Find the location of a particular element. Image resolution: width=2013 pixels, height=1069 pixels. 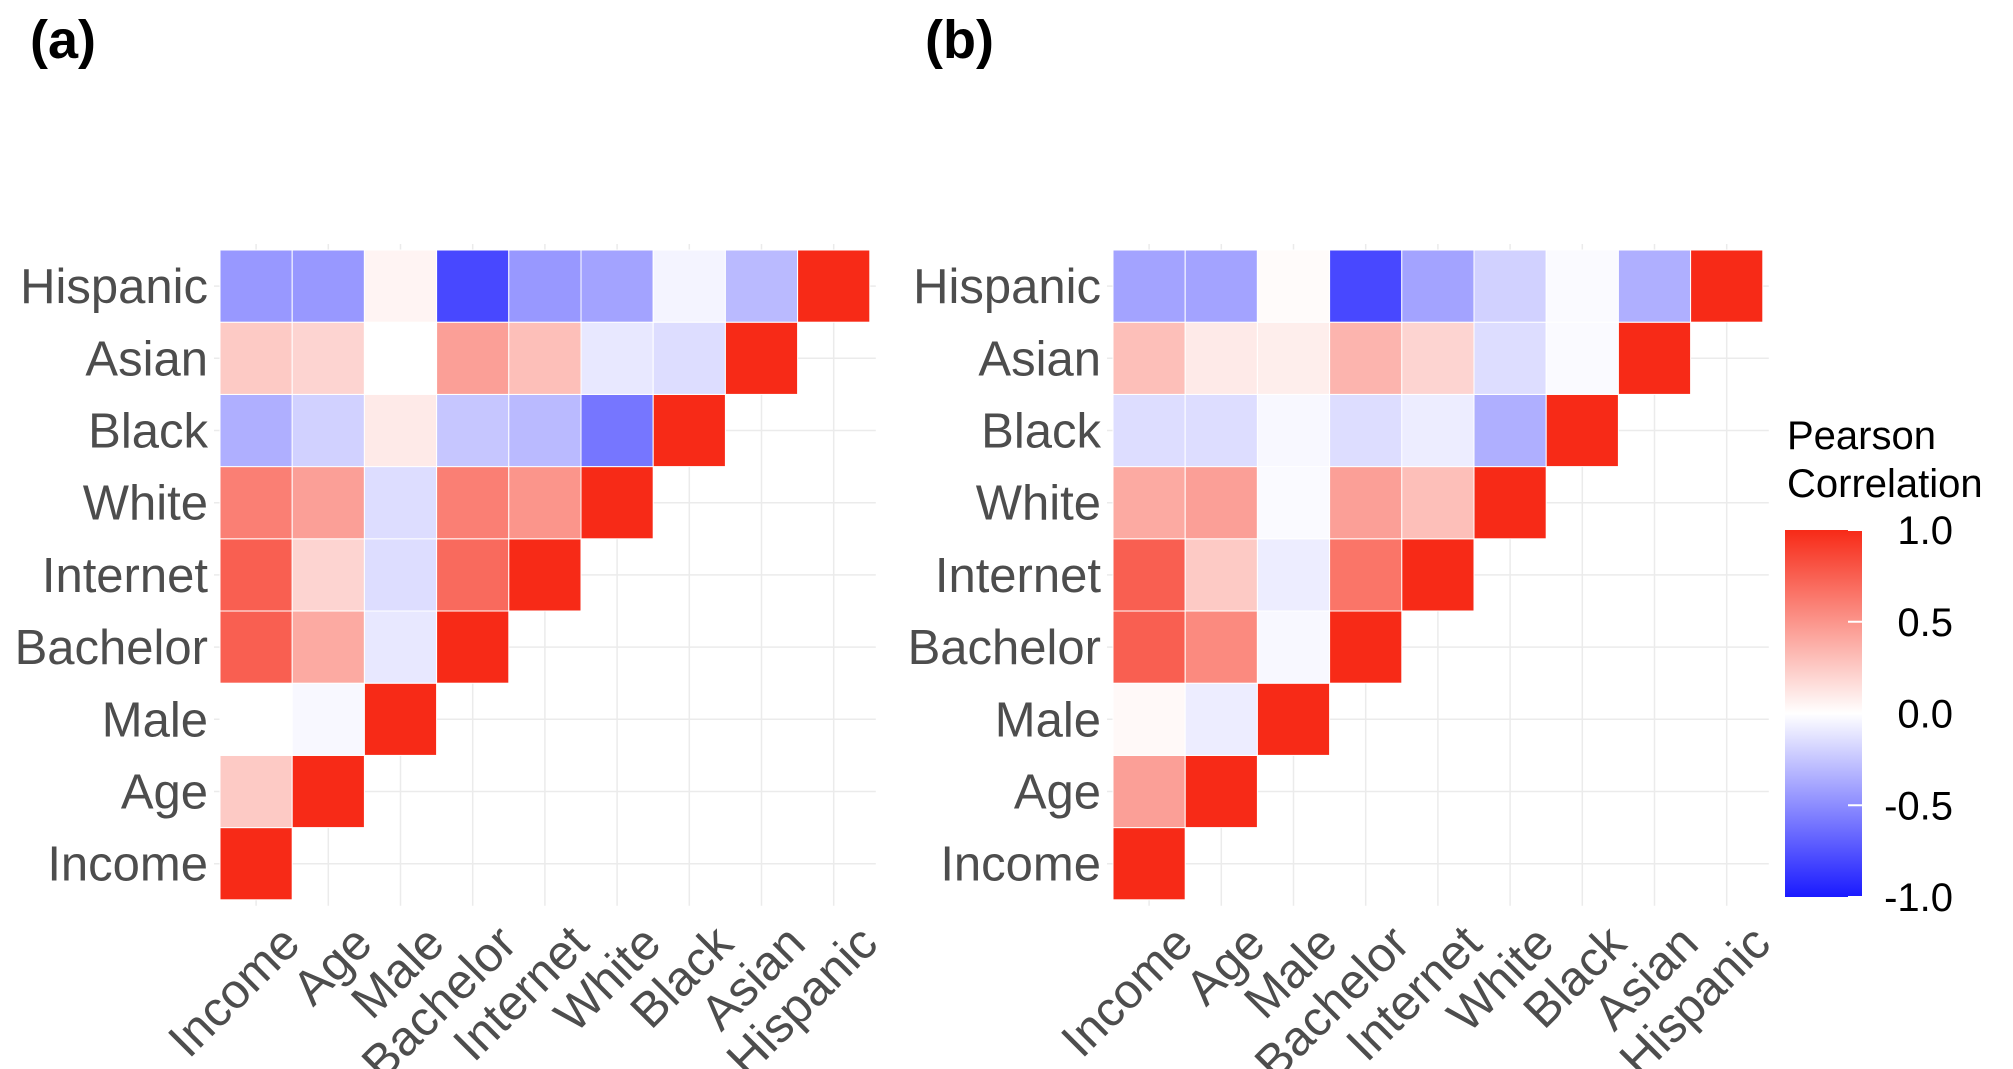

color-legend: Pearson Correlation 1.0 0.5 0.0 -0.5 -1.0 is located at coordinates (1884, 667).